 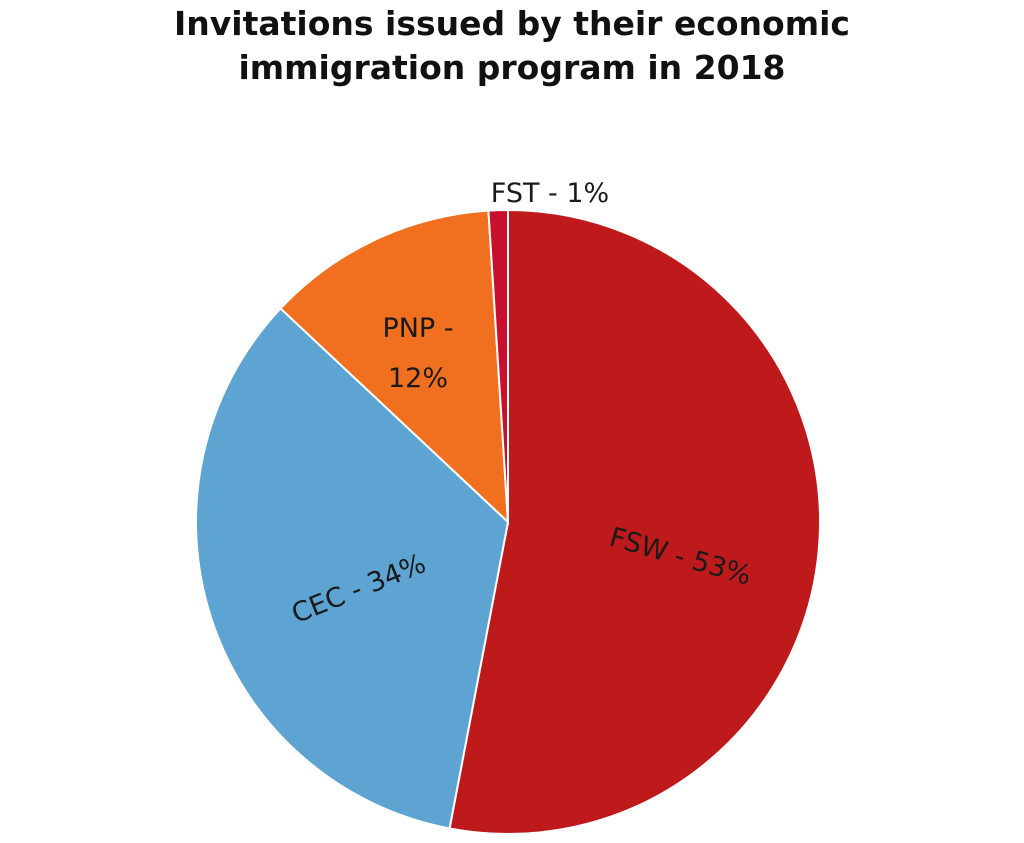 I want to click on pie-slice-pnp, so click(x=394, y=367).